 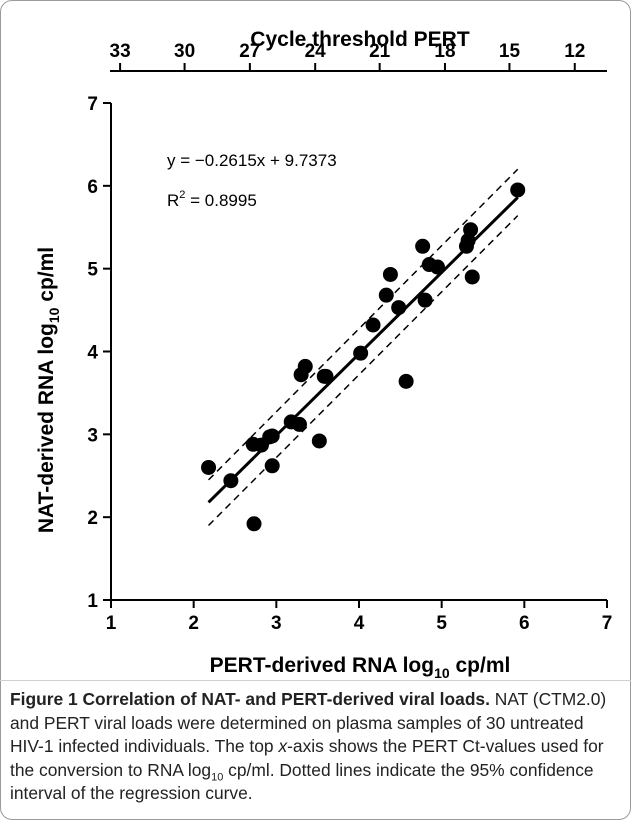 I want to click on top-tick-label: 33, so click(x=120, y=51).